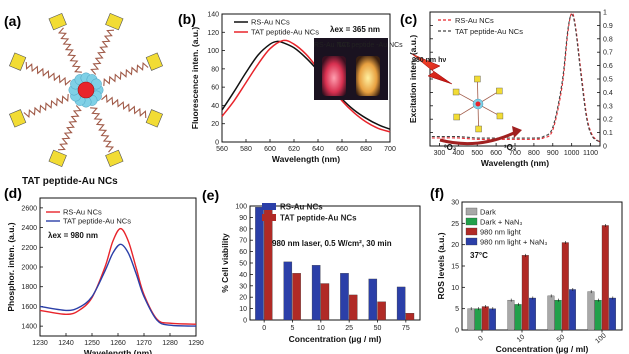  Describe the element at coordinates (515, 153) in the screenshot. I see `x-tick-label: 700` at that location.